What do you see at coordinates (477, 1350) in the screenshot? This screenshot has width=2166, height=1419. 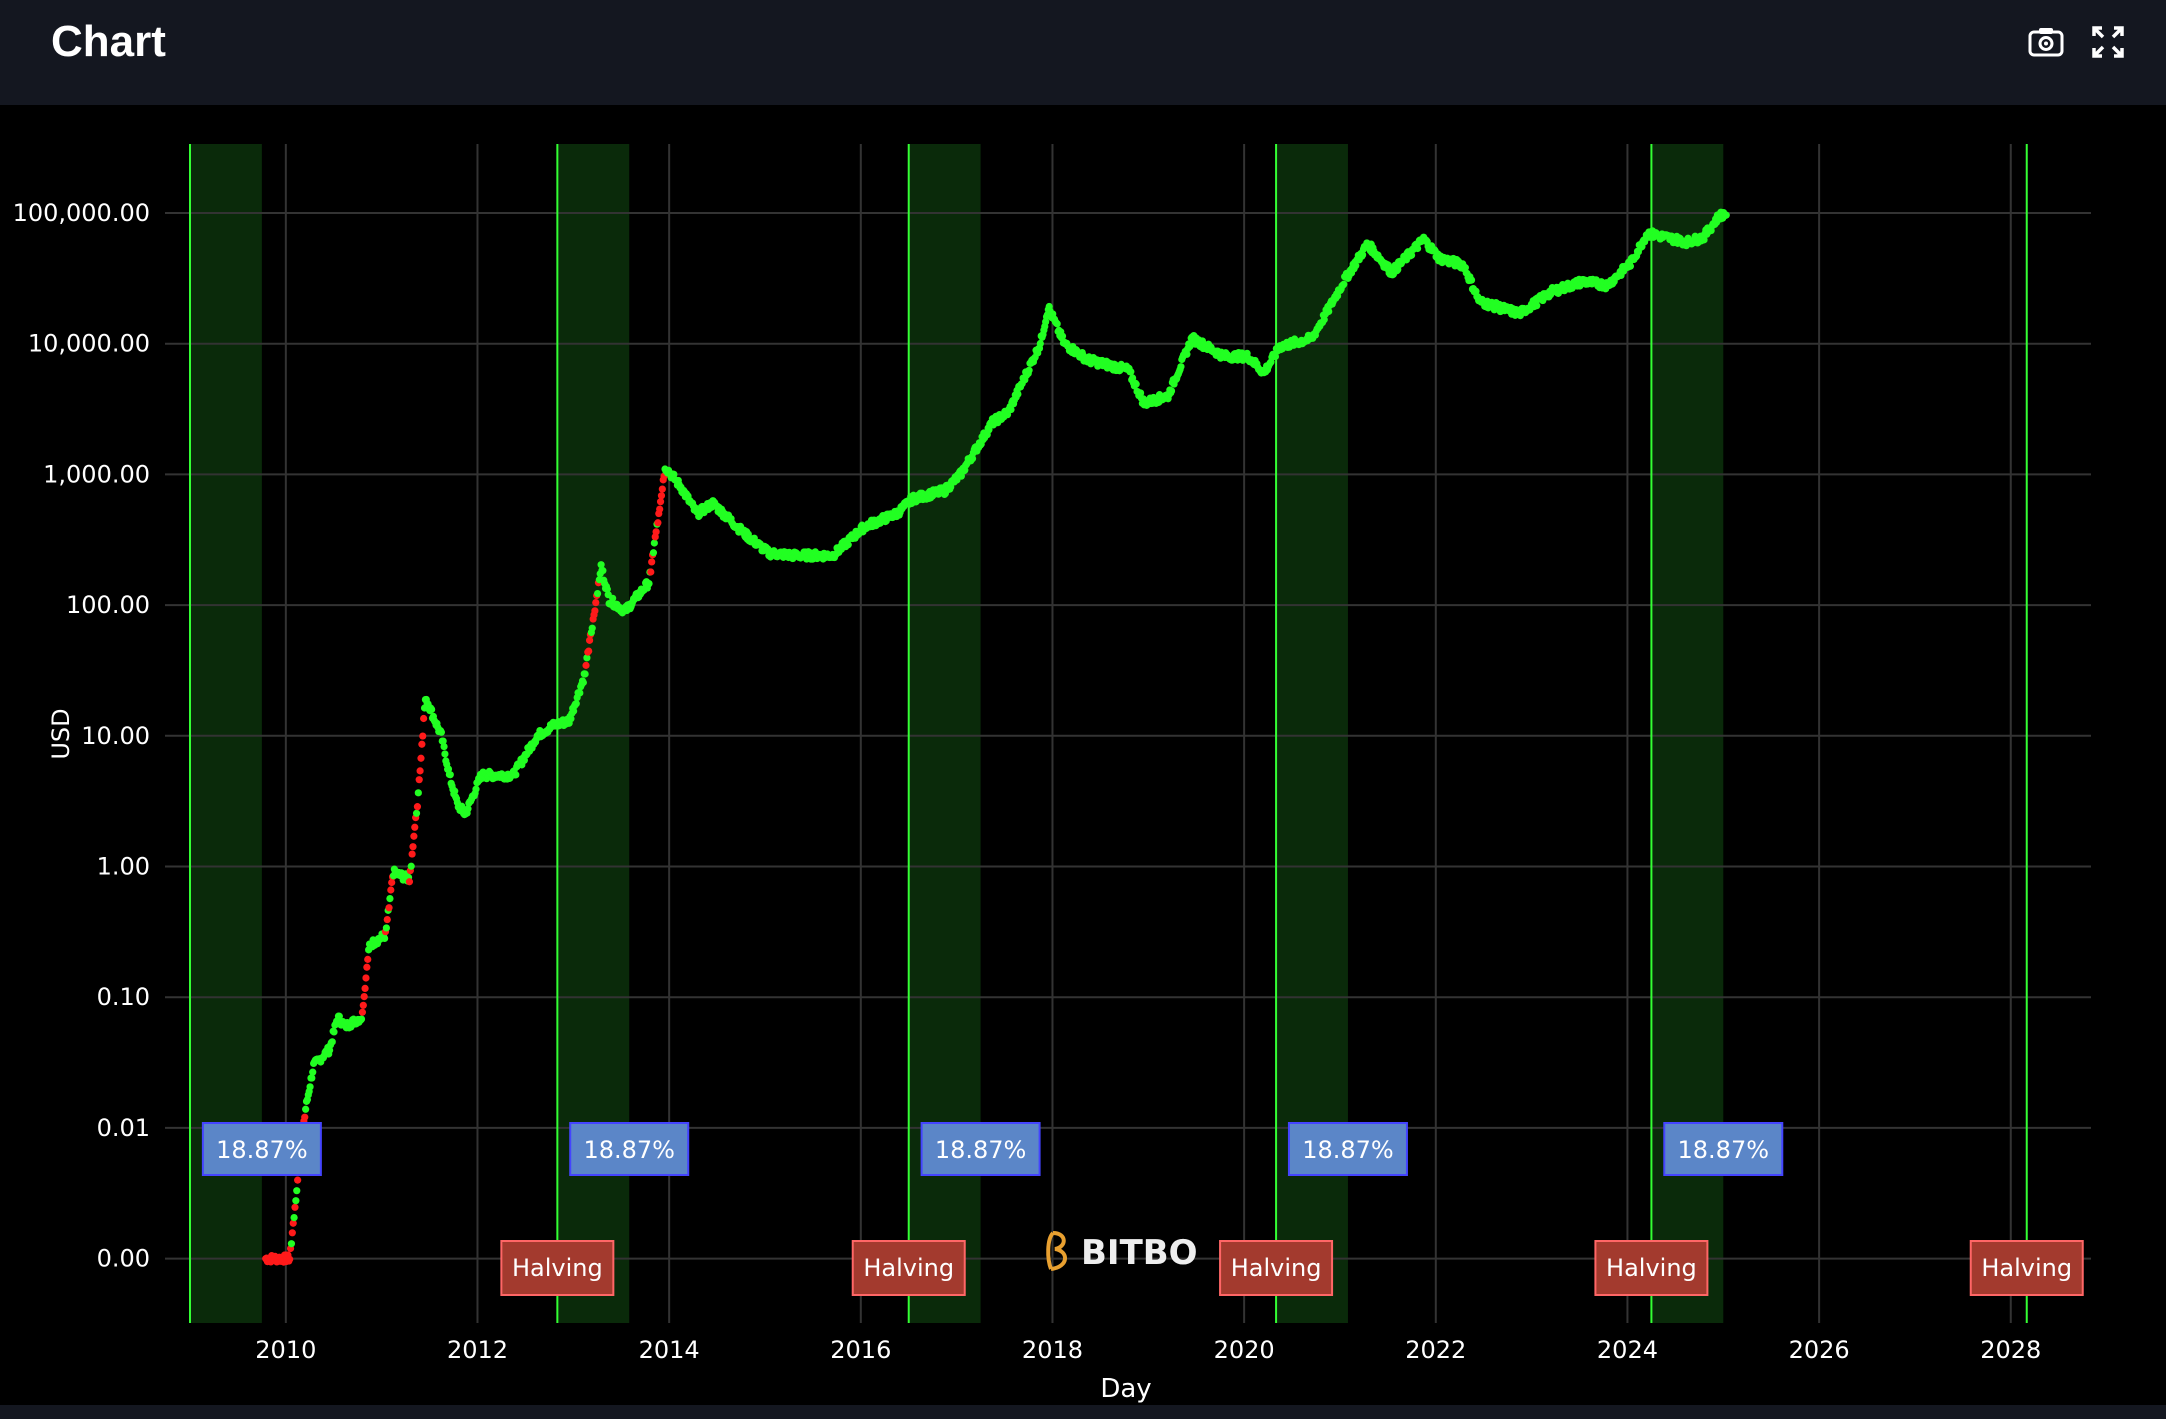 I see `x-tick-label: 2012` at bounding box center [477, 1350].